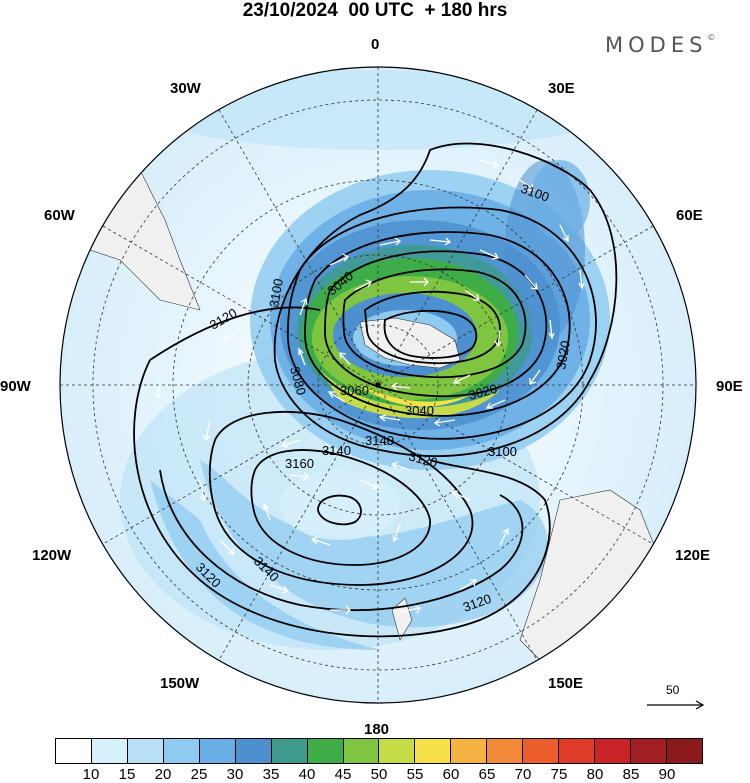  Describe the element at coordinates (419, 410) in the screenshot. I see `contour-label: 3040` at that location.